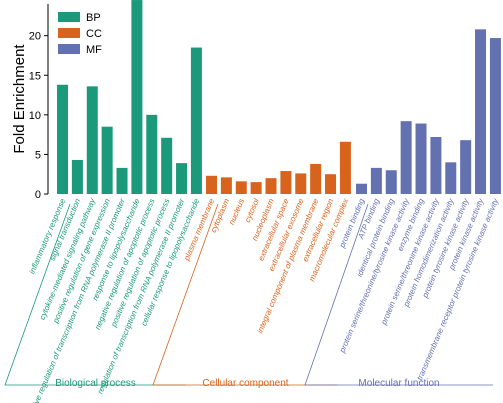 The image size is (503, 403). What do you see at coordinates (398, 383) in the screenshot?
I see `group-label-mf: Molecular function` at bounding box center [398, 383].